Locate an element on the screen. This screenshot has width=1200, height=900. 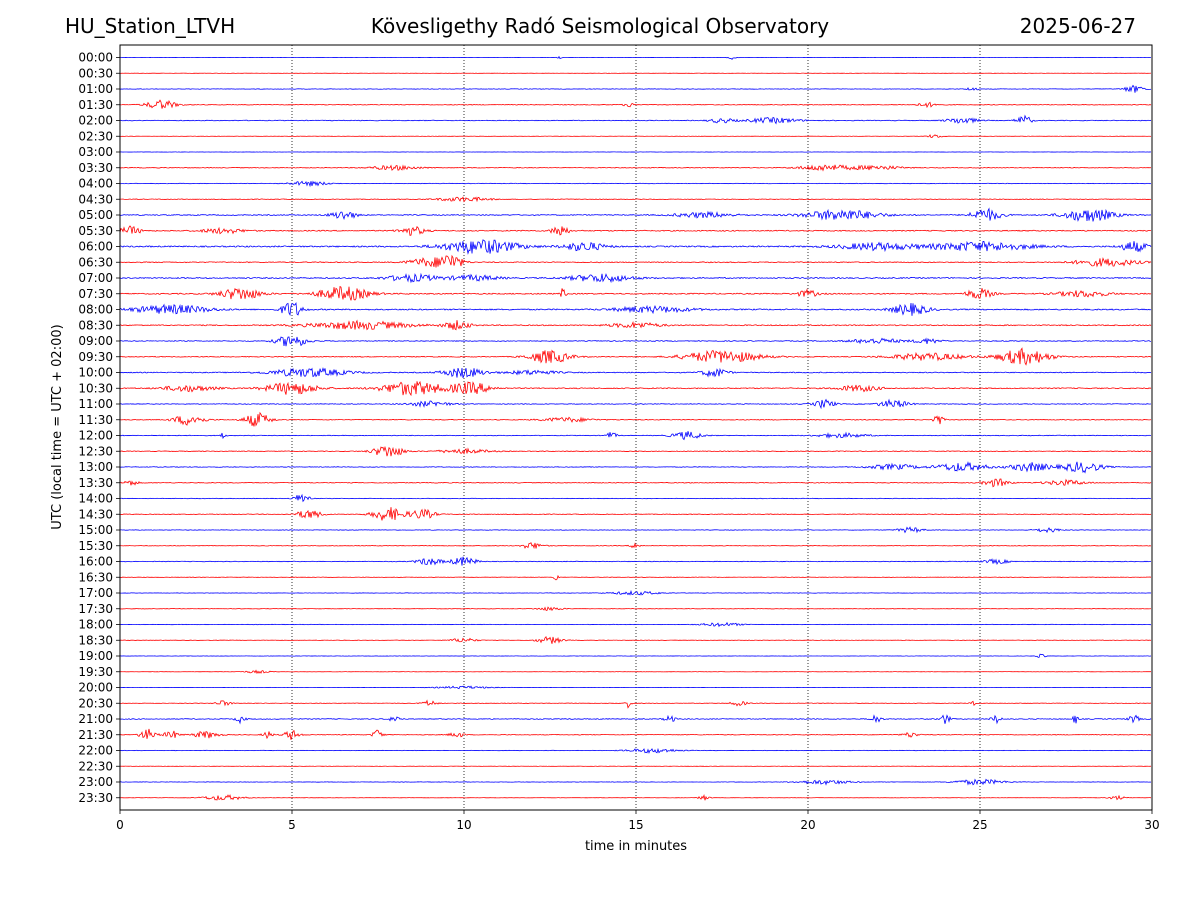
y-tick-label: 07:00 is located at coordinates (95, 278).